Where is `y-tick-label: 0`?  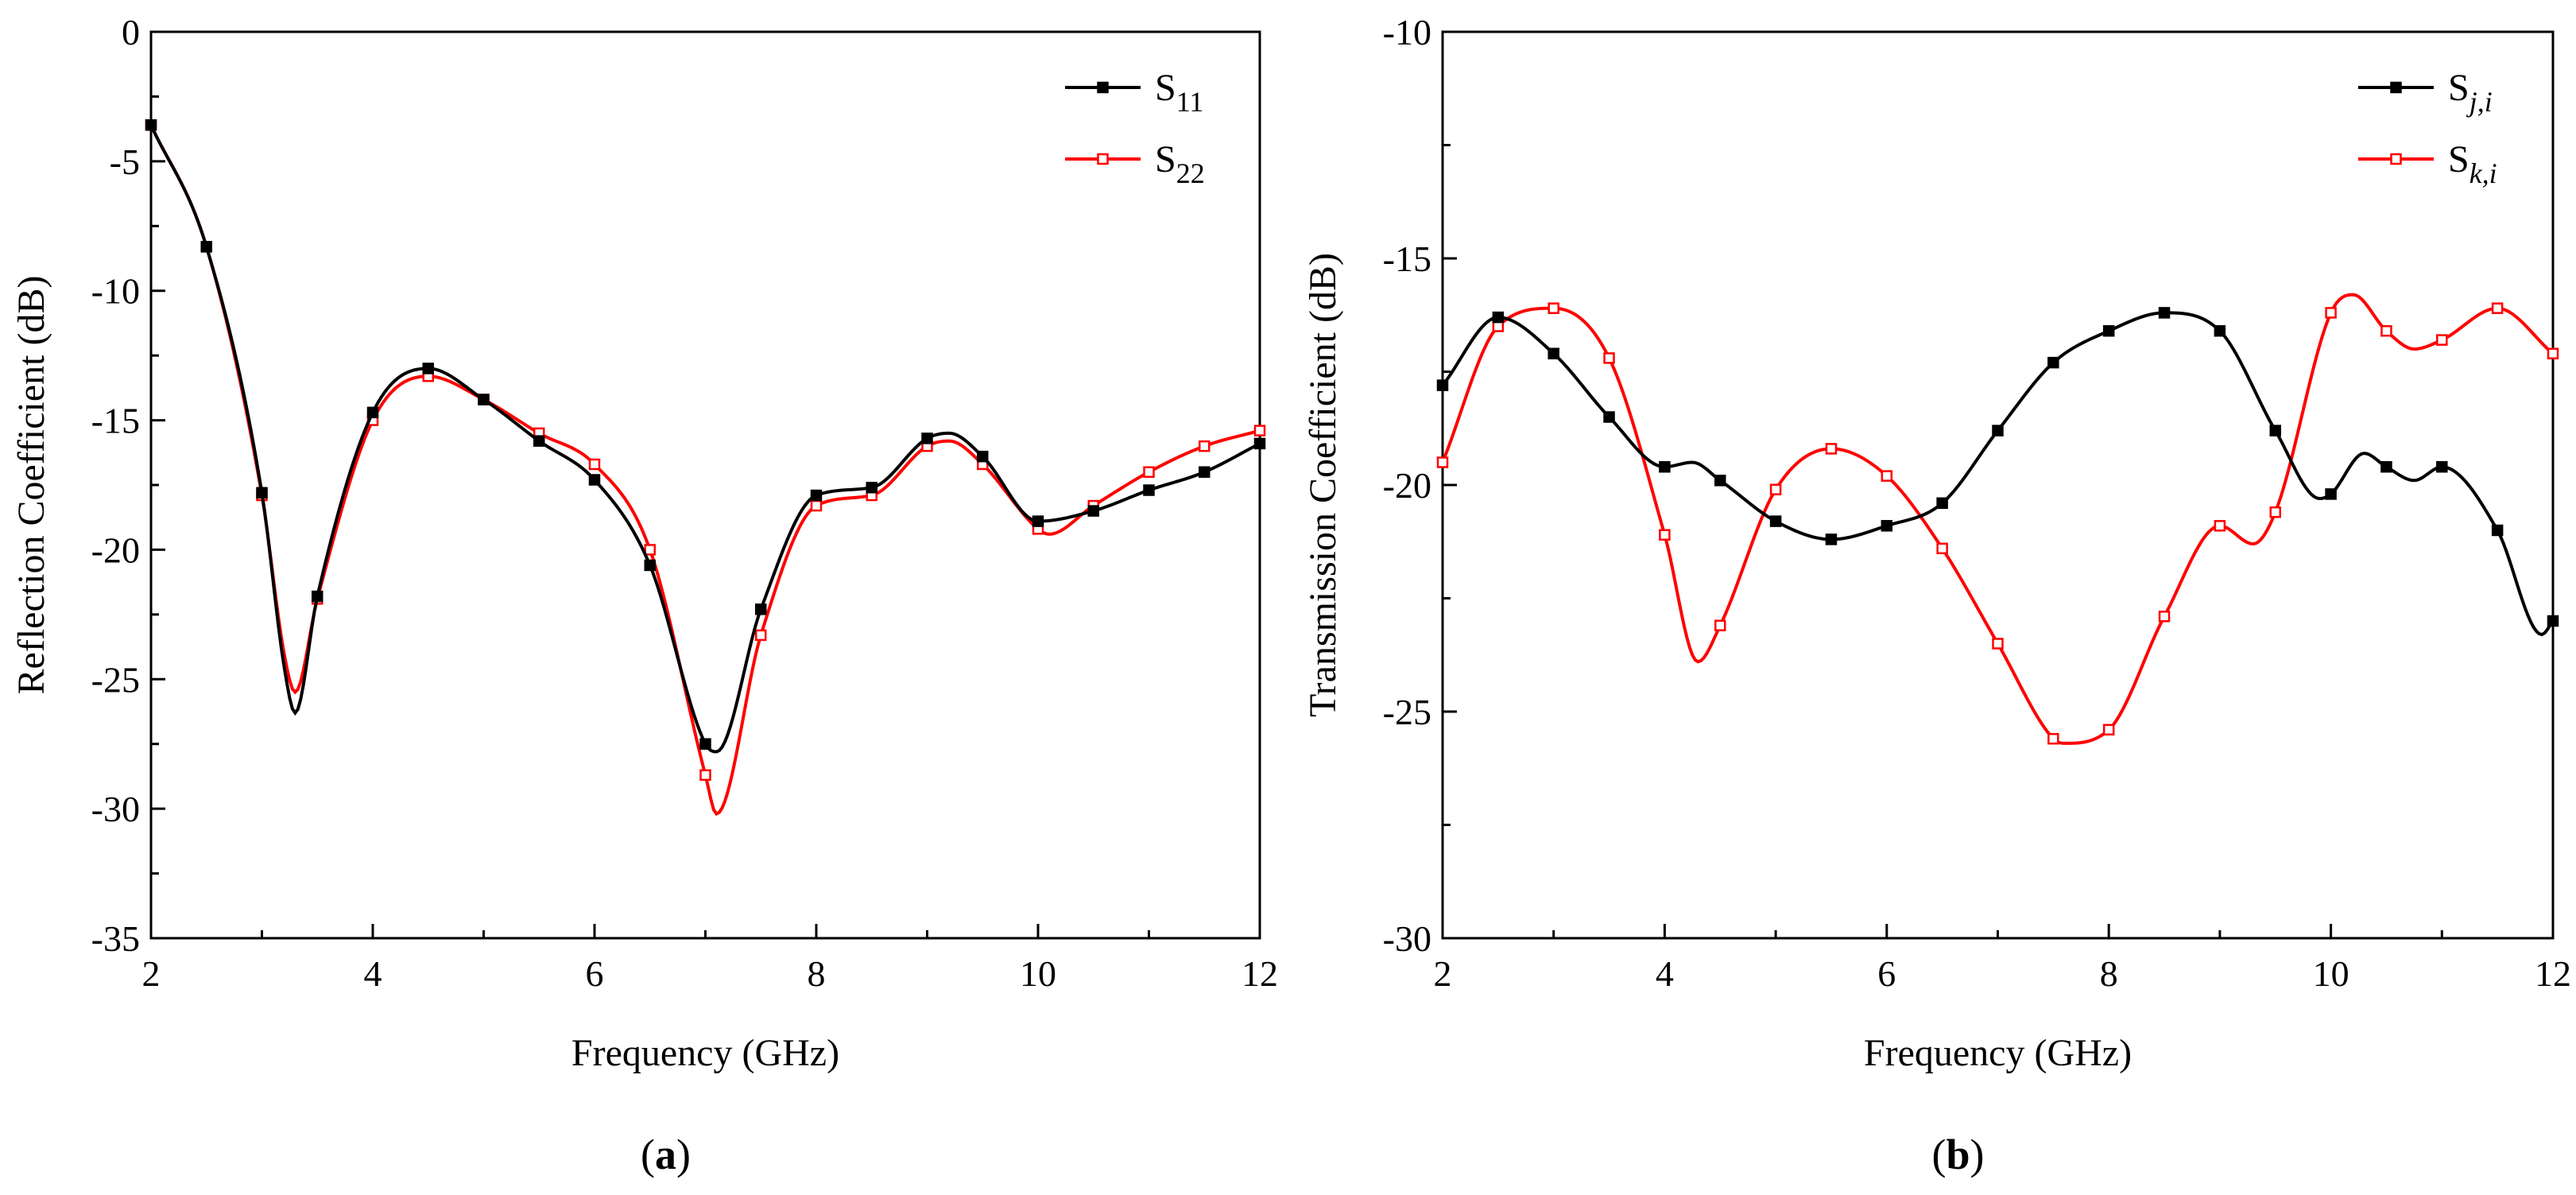 y-tick-label: 0 is located at coordinates (131, 32).